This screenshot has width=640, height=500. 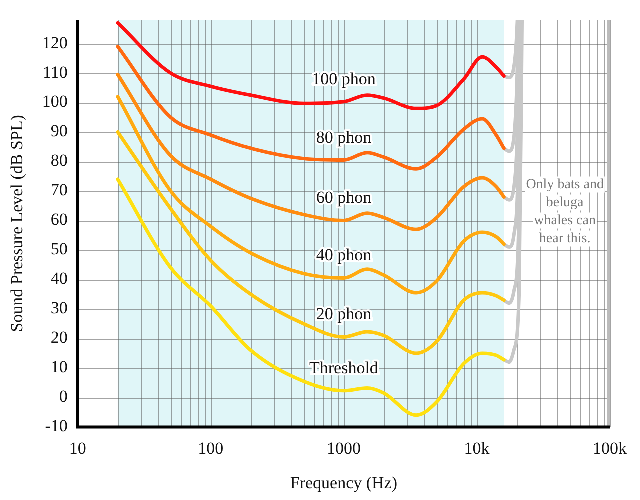 What do you see at coordinates (343, 448) in the screenshot?
I see `x-tick-label: 1000` at bounding box center [343, 448].